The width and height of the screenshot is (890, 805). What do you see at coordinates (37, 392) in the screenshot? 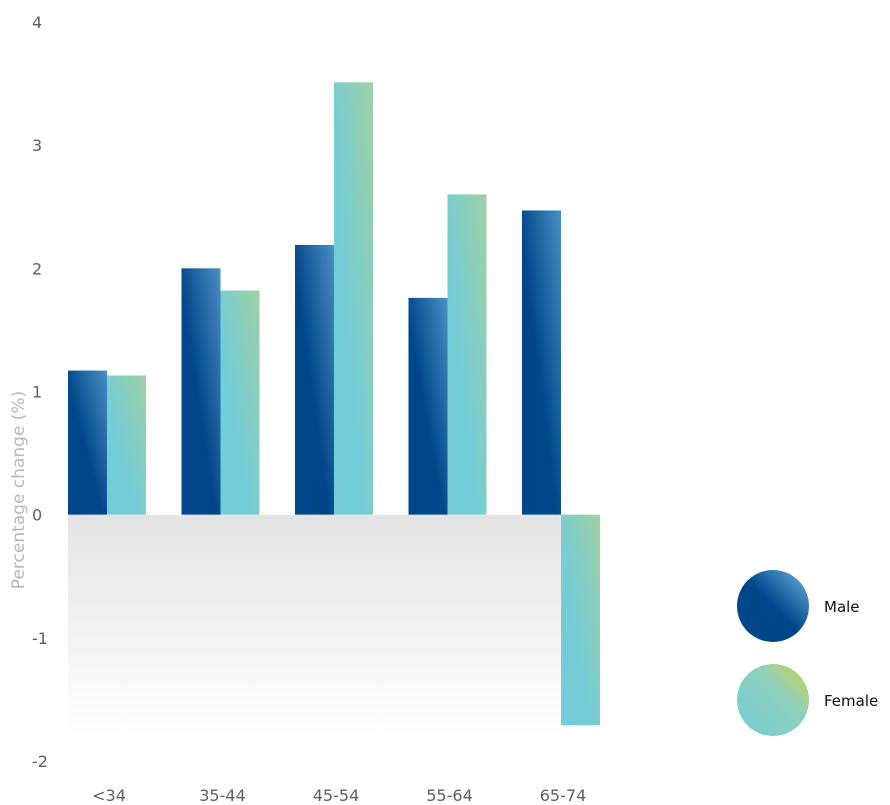
I see `y-tick-label: 1` at bounding box center [37, 392].